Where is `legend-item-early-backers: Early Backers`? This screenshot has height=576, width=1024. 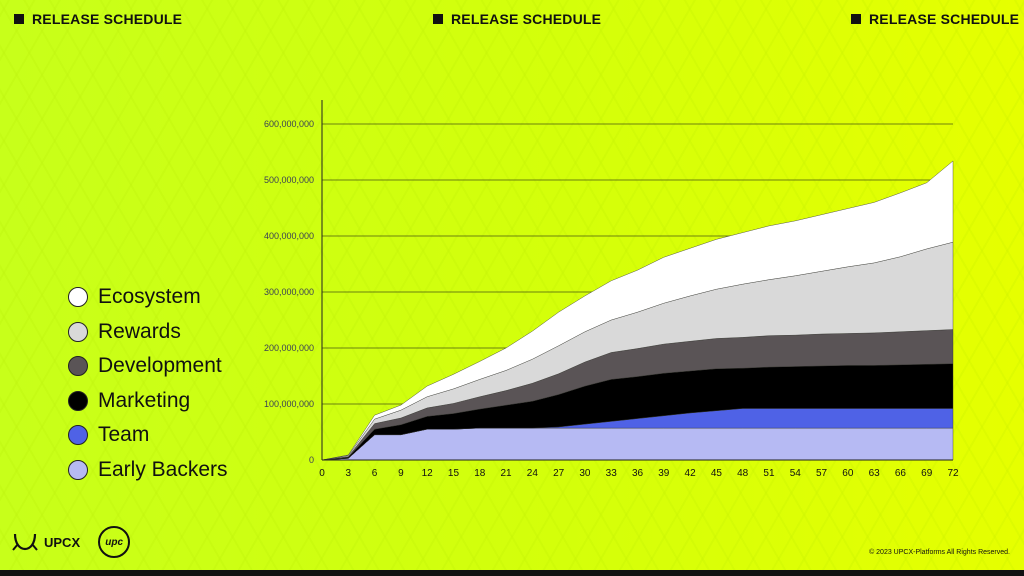 legend-item-early-backers: Early Backers is located at coordinates (148, 470).